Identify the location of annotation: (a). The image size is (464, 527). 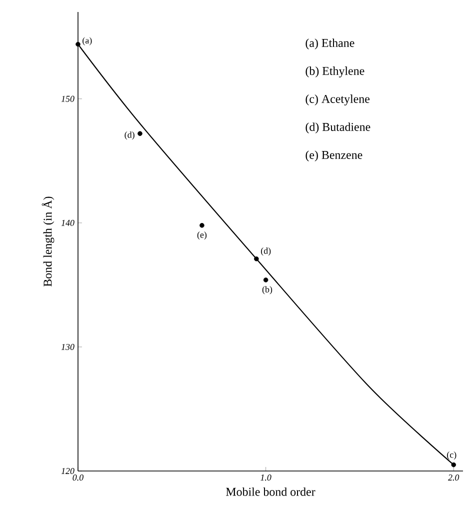
(87, 41).